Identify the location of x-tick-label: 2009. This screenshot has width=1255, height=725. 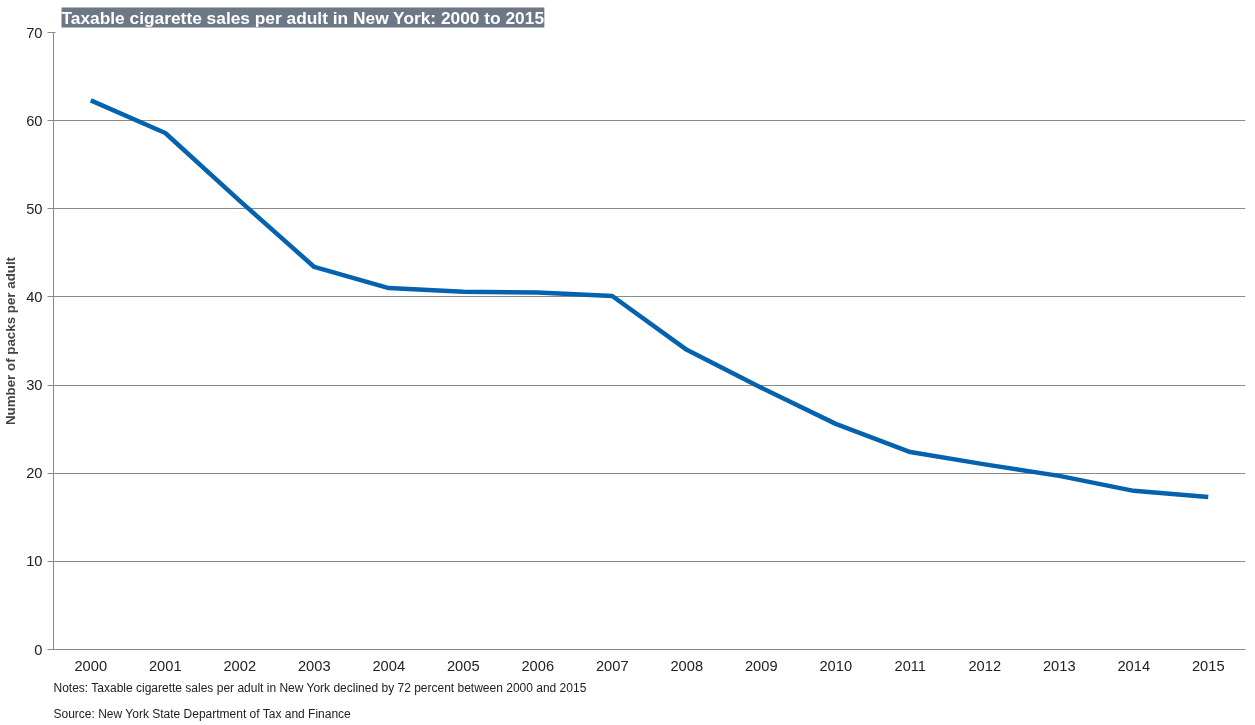
(761, 665).